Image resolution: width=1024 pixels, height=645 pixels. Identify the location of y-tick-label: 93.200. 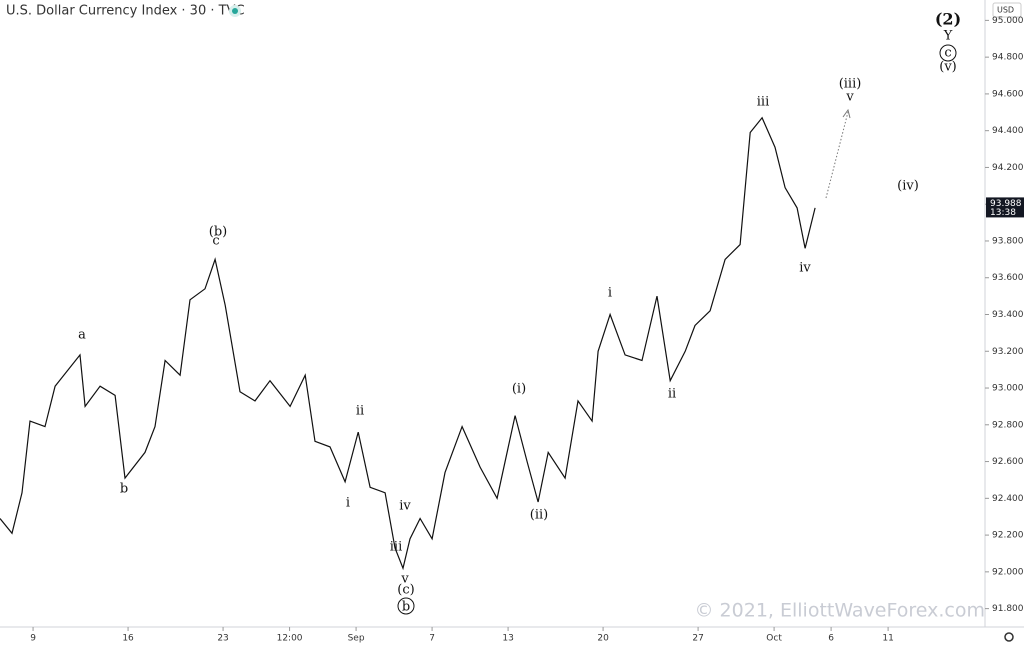
(1008, 352).